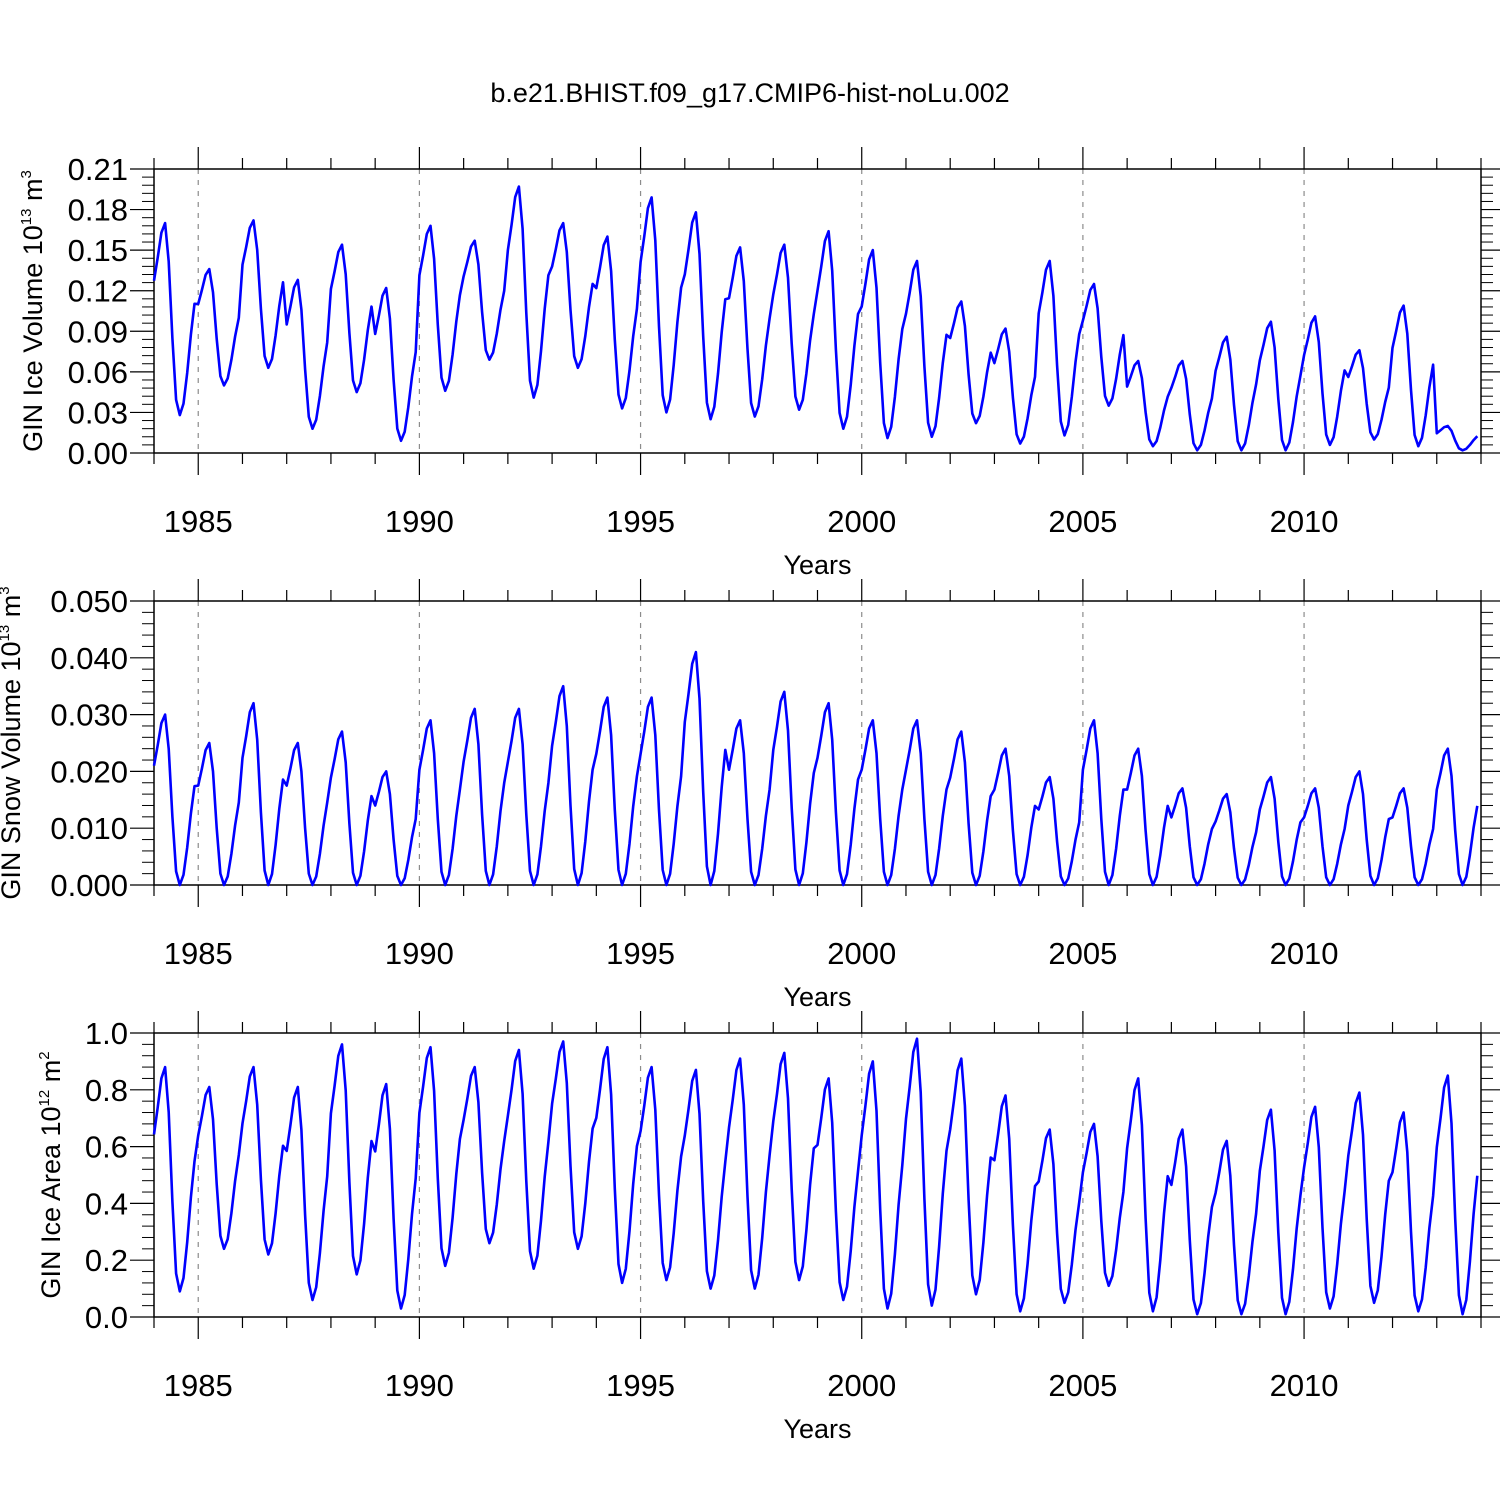 This screenshot has width=1500, height=1500. Describe the element at coordinates (33, 311) in the screenshot. I see `y-axis-label: GIN Ice Volume 1013 m3` at that location.